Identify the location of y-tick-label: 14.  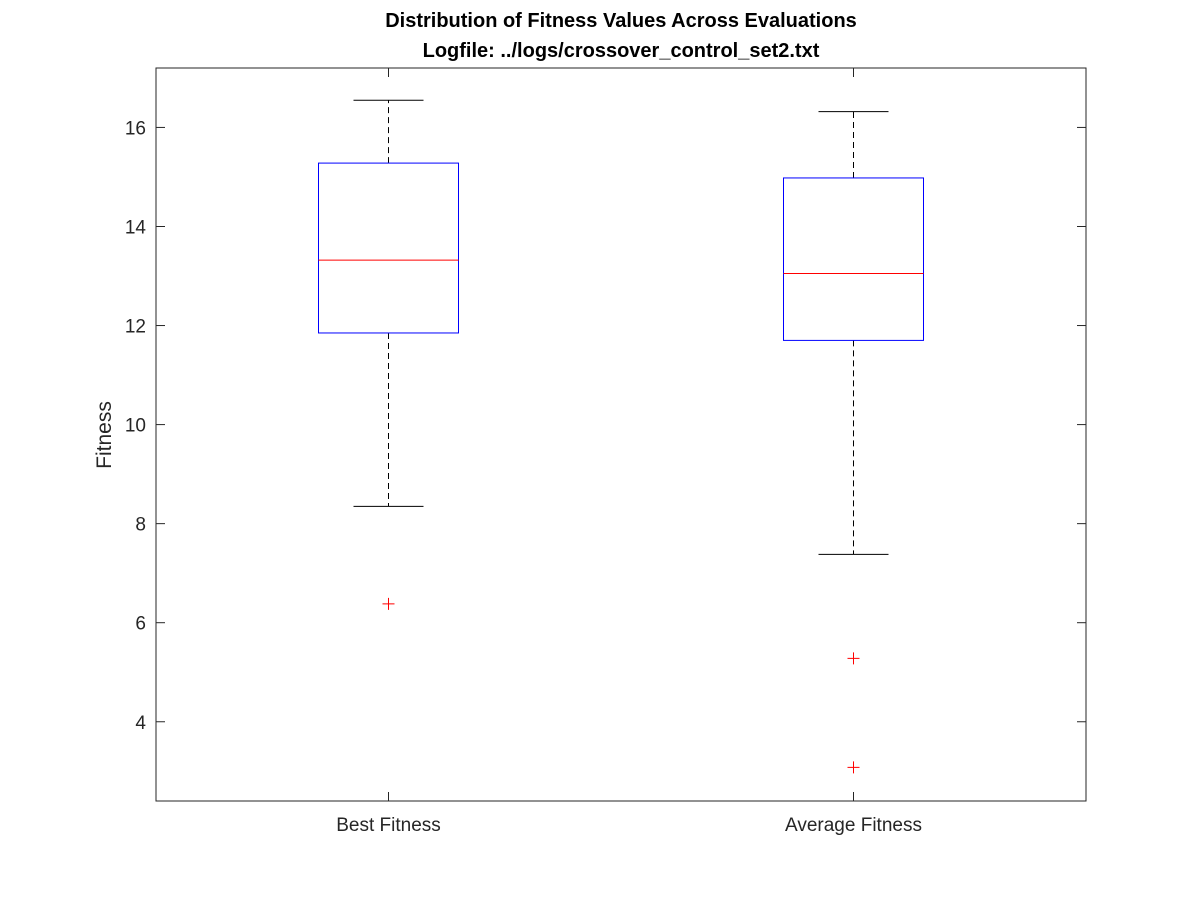
(136, 227).